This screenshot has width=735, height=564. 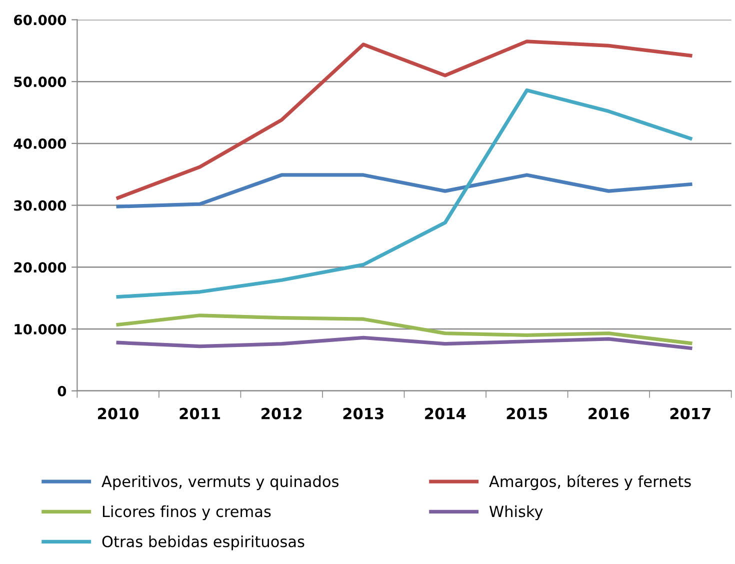 I want to click on legend-label: Whisky, so click(x=516, y=512).